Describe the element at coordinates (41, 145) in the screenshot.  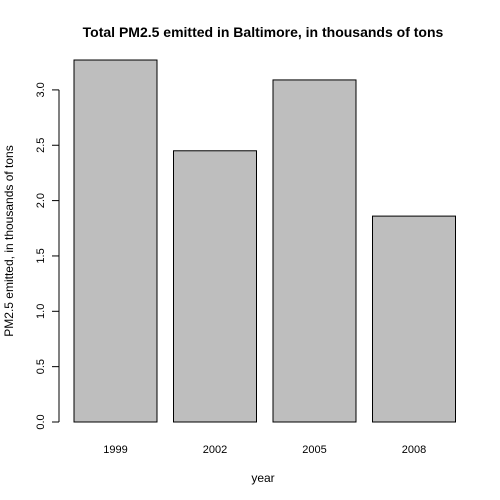
I see `y-tick-label: 2.5` at that location.